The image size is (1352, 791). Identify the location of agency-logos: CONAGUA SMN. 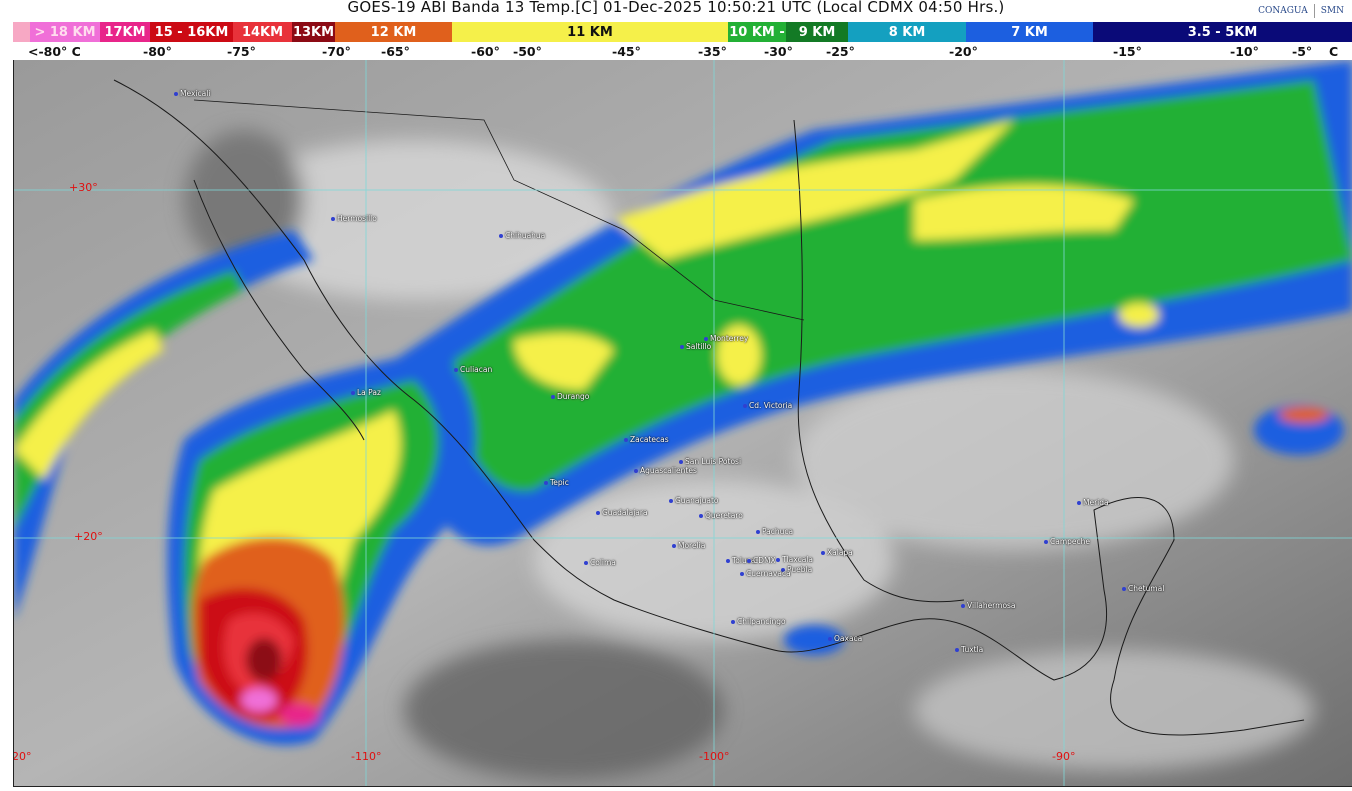
(1301, 11).